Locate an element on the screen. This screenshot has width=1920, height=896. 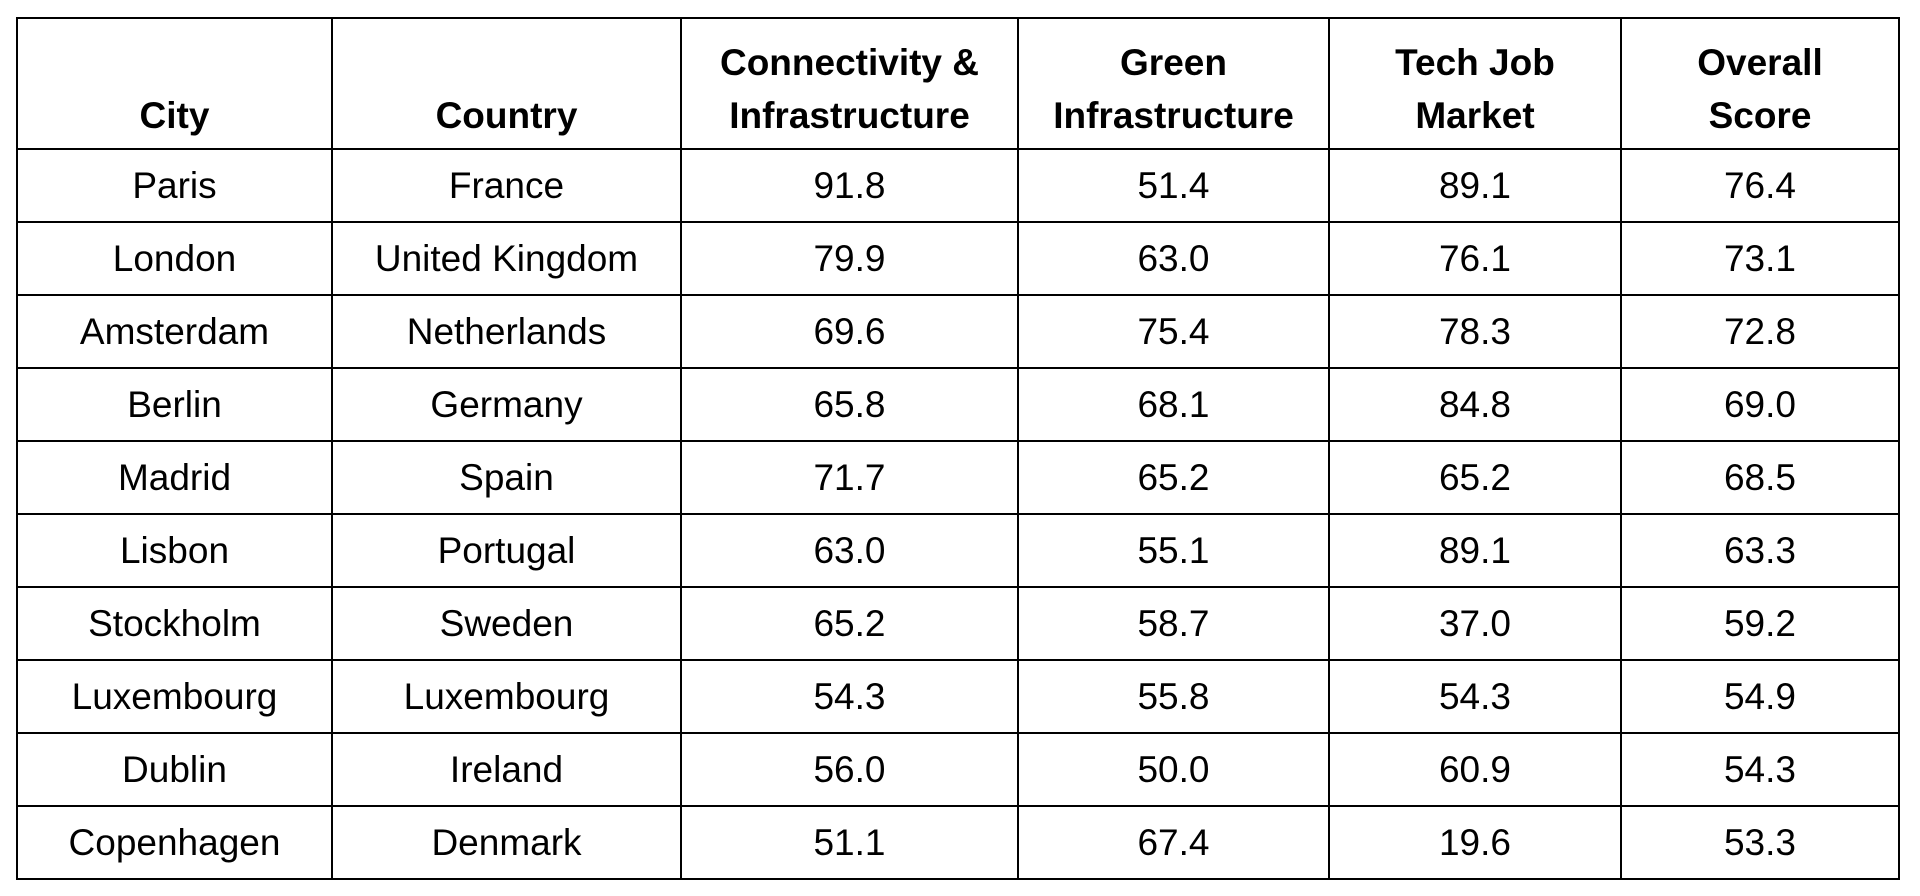
cell-connectivity: 79.9 is located at coordinates (849, 258).